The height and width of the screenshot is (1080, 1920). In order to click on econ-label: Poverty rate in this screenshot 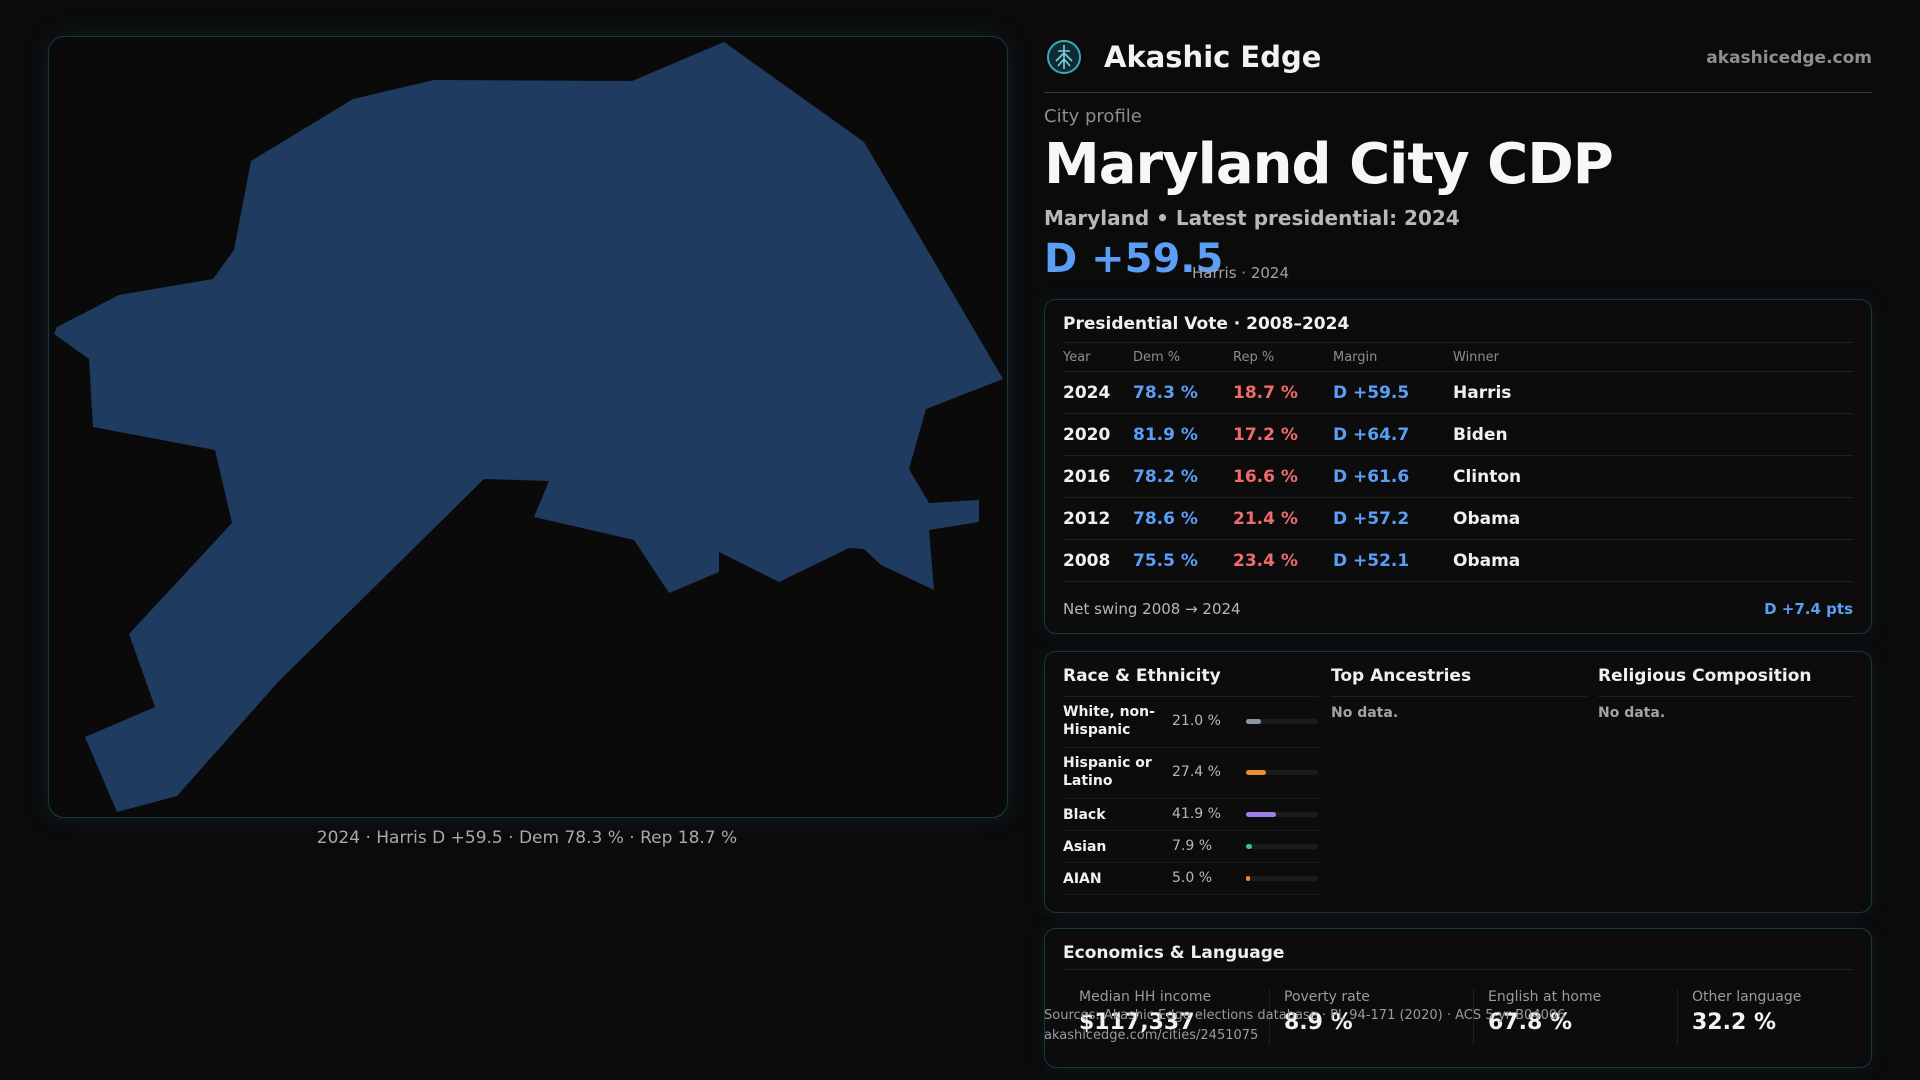, I will do `click(1327, 997)`.